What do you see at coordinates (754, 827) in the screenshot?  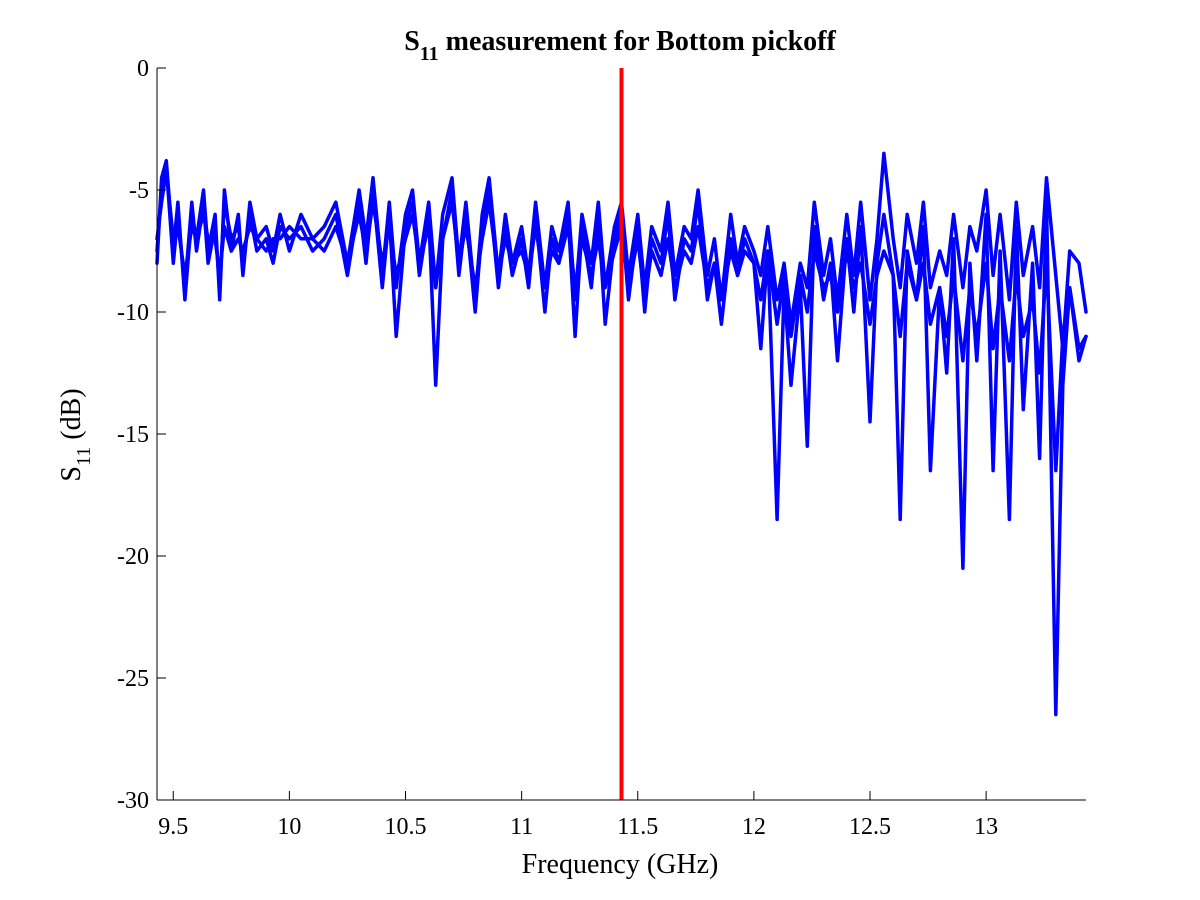 I see `x-tick-label: 12` at bounding box center [754, 827].